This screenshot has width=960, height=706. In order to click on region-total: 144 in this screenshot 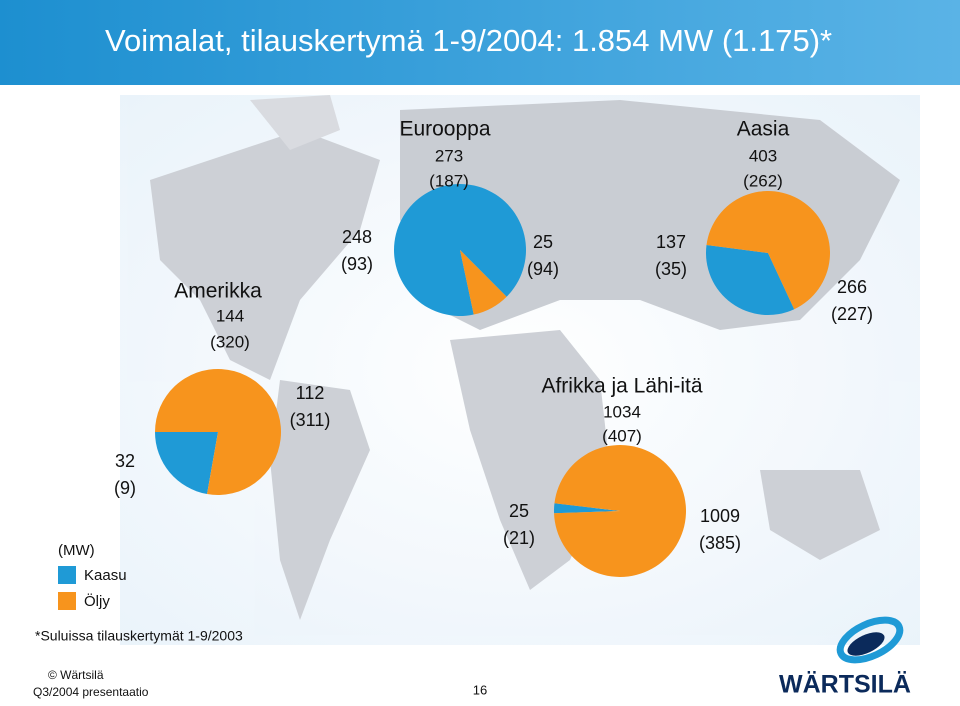, I will do `click(230, 315)`.